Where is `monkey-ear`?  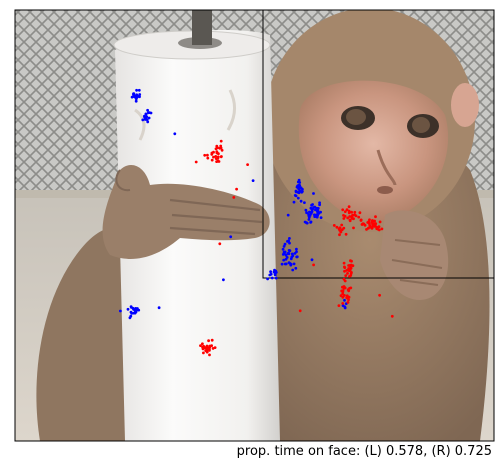
monkey-ear is located at coordinates (465, 105).